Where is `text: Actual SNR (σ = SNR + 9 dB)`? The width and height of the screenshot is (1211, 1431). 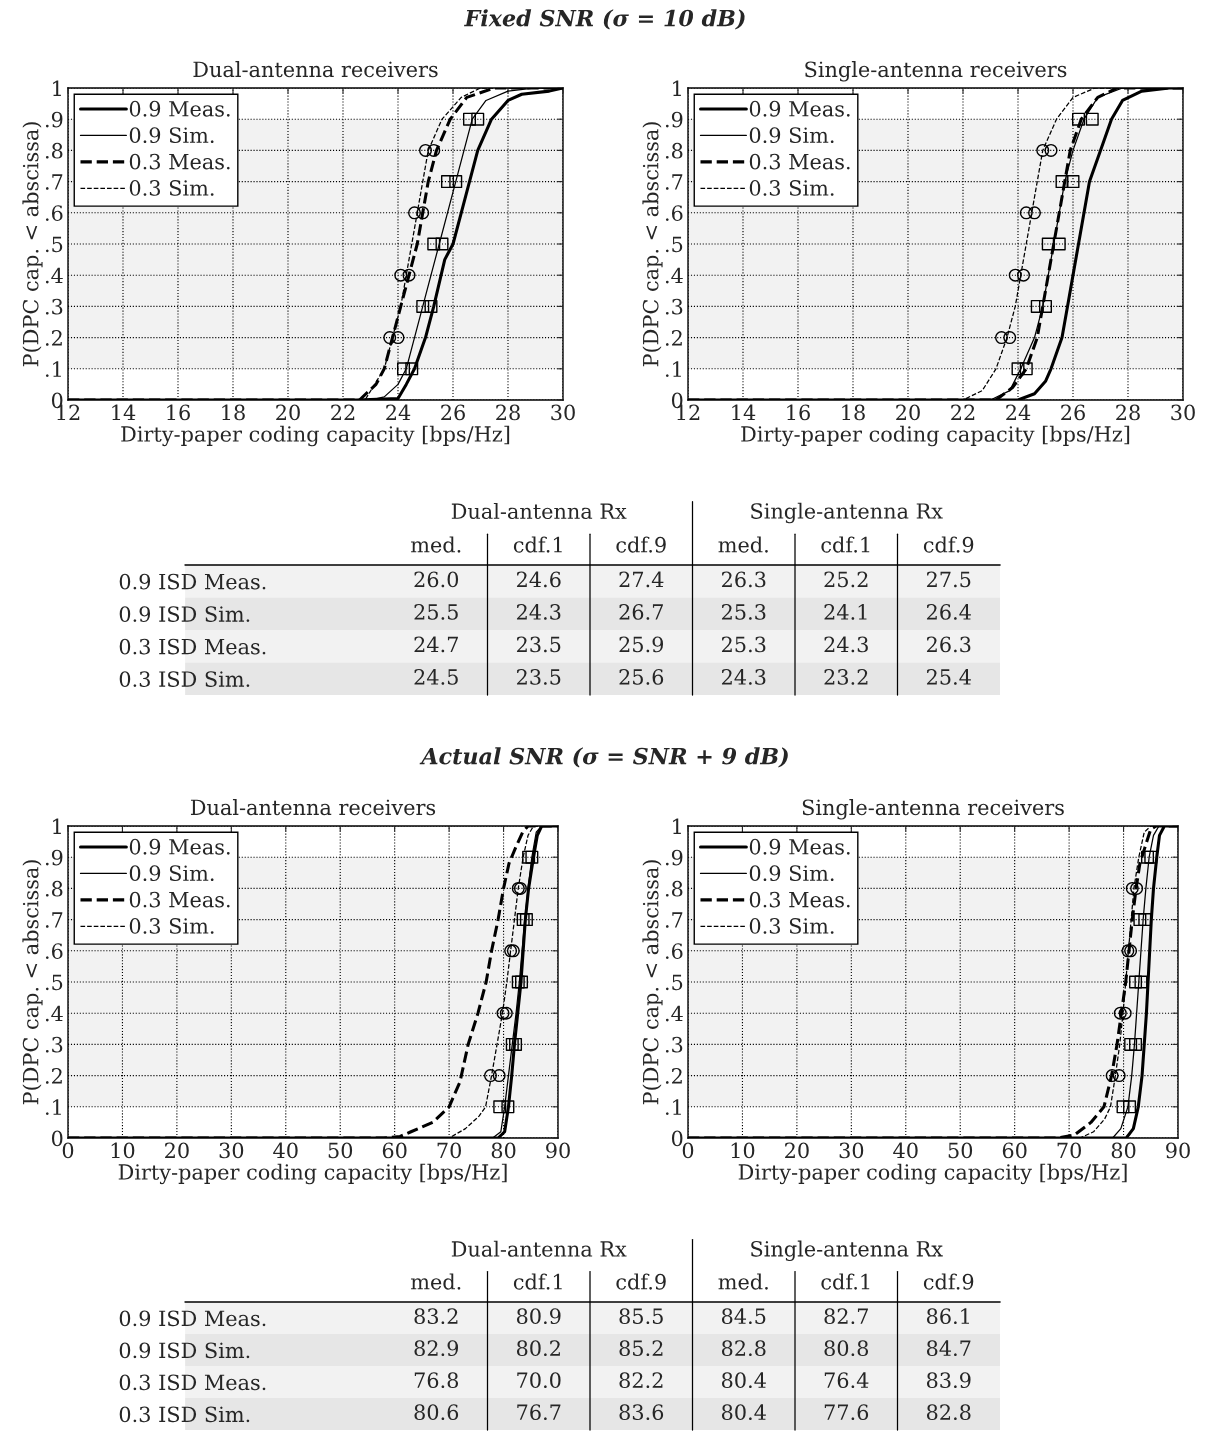 text: Actual SNR (σ = SNR + 9 dB) is located at coordinates (603, 757).